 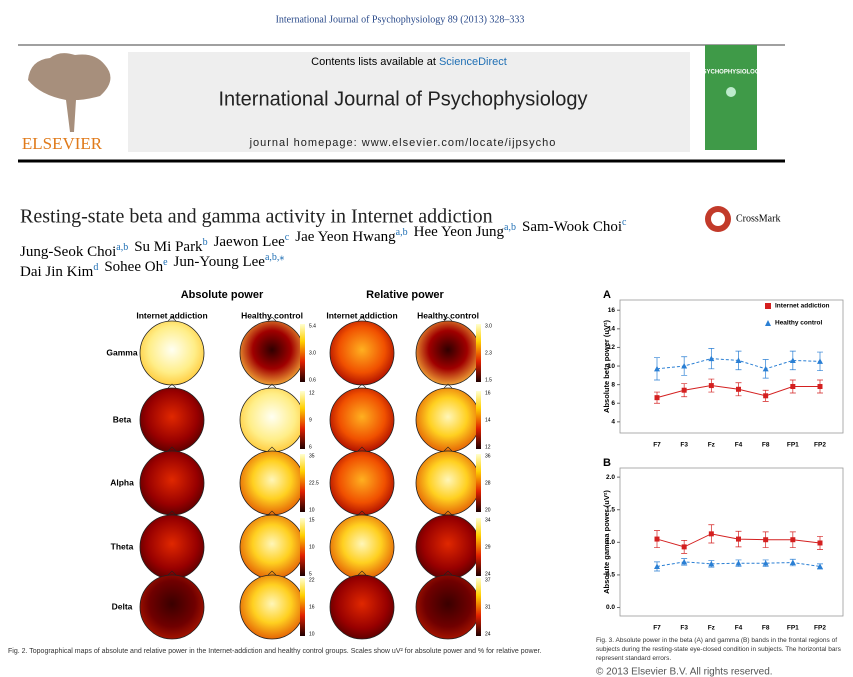 I want to click on legend-label: Internet addiction, so click(x=802, y=306).